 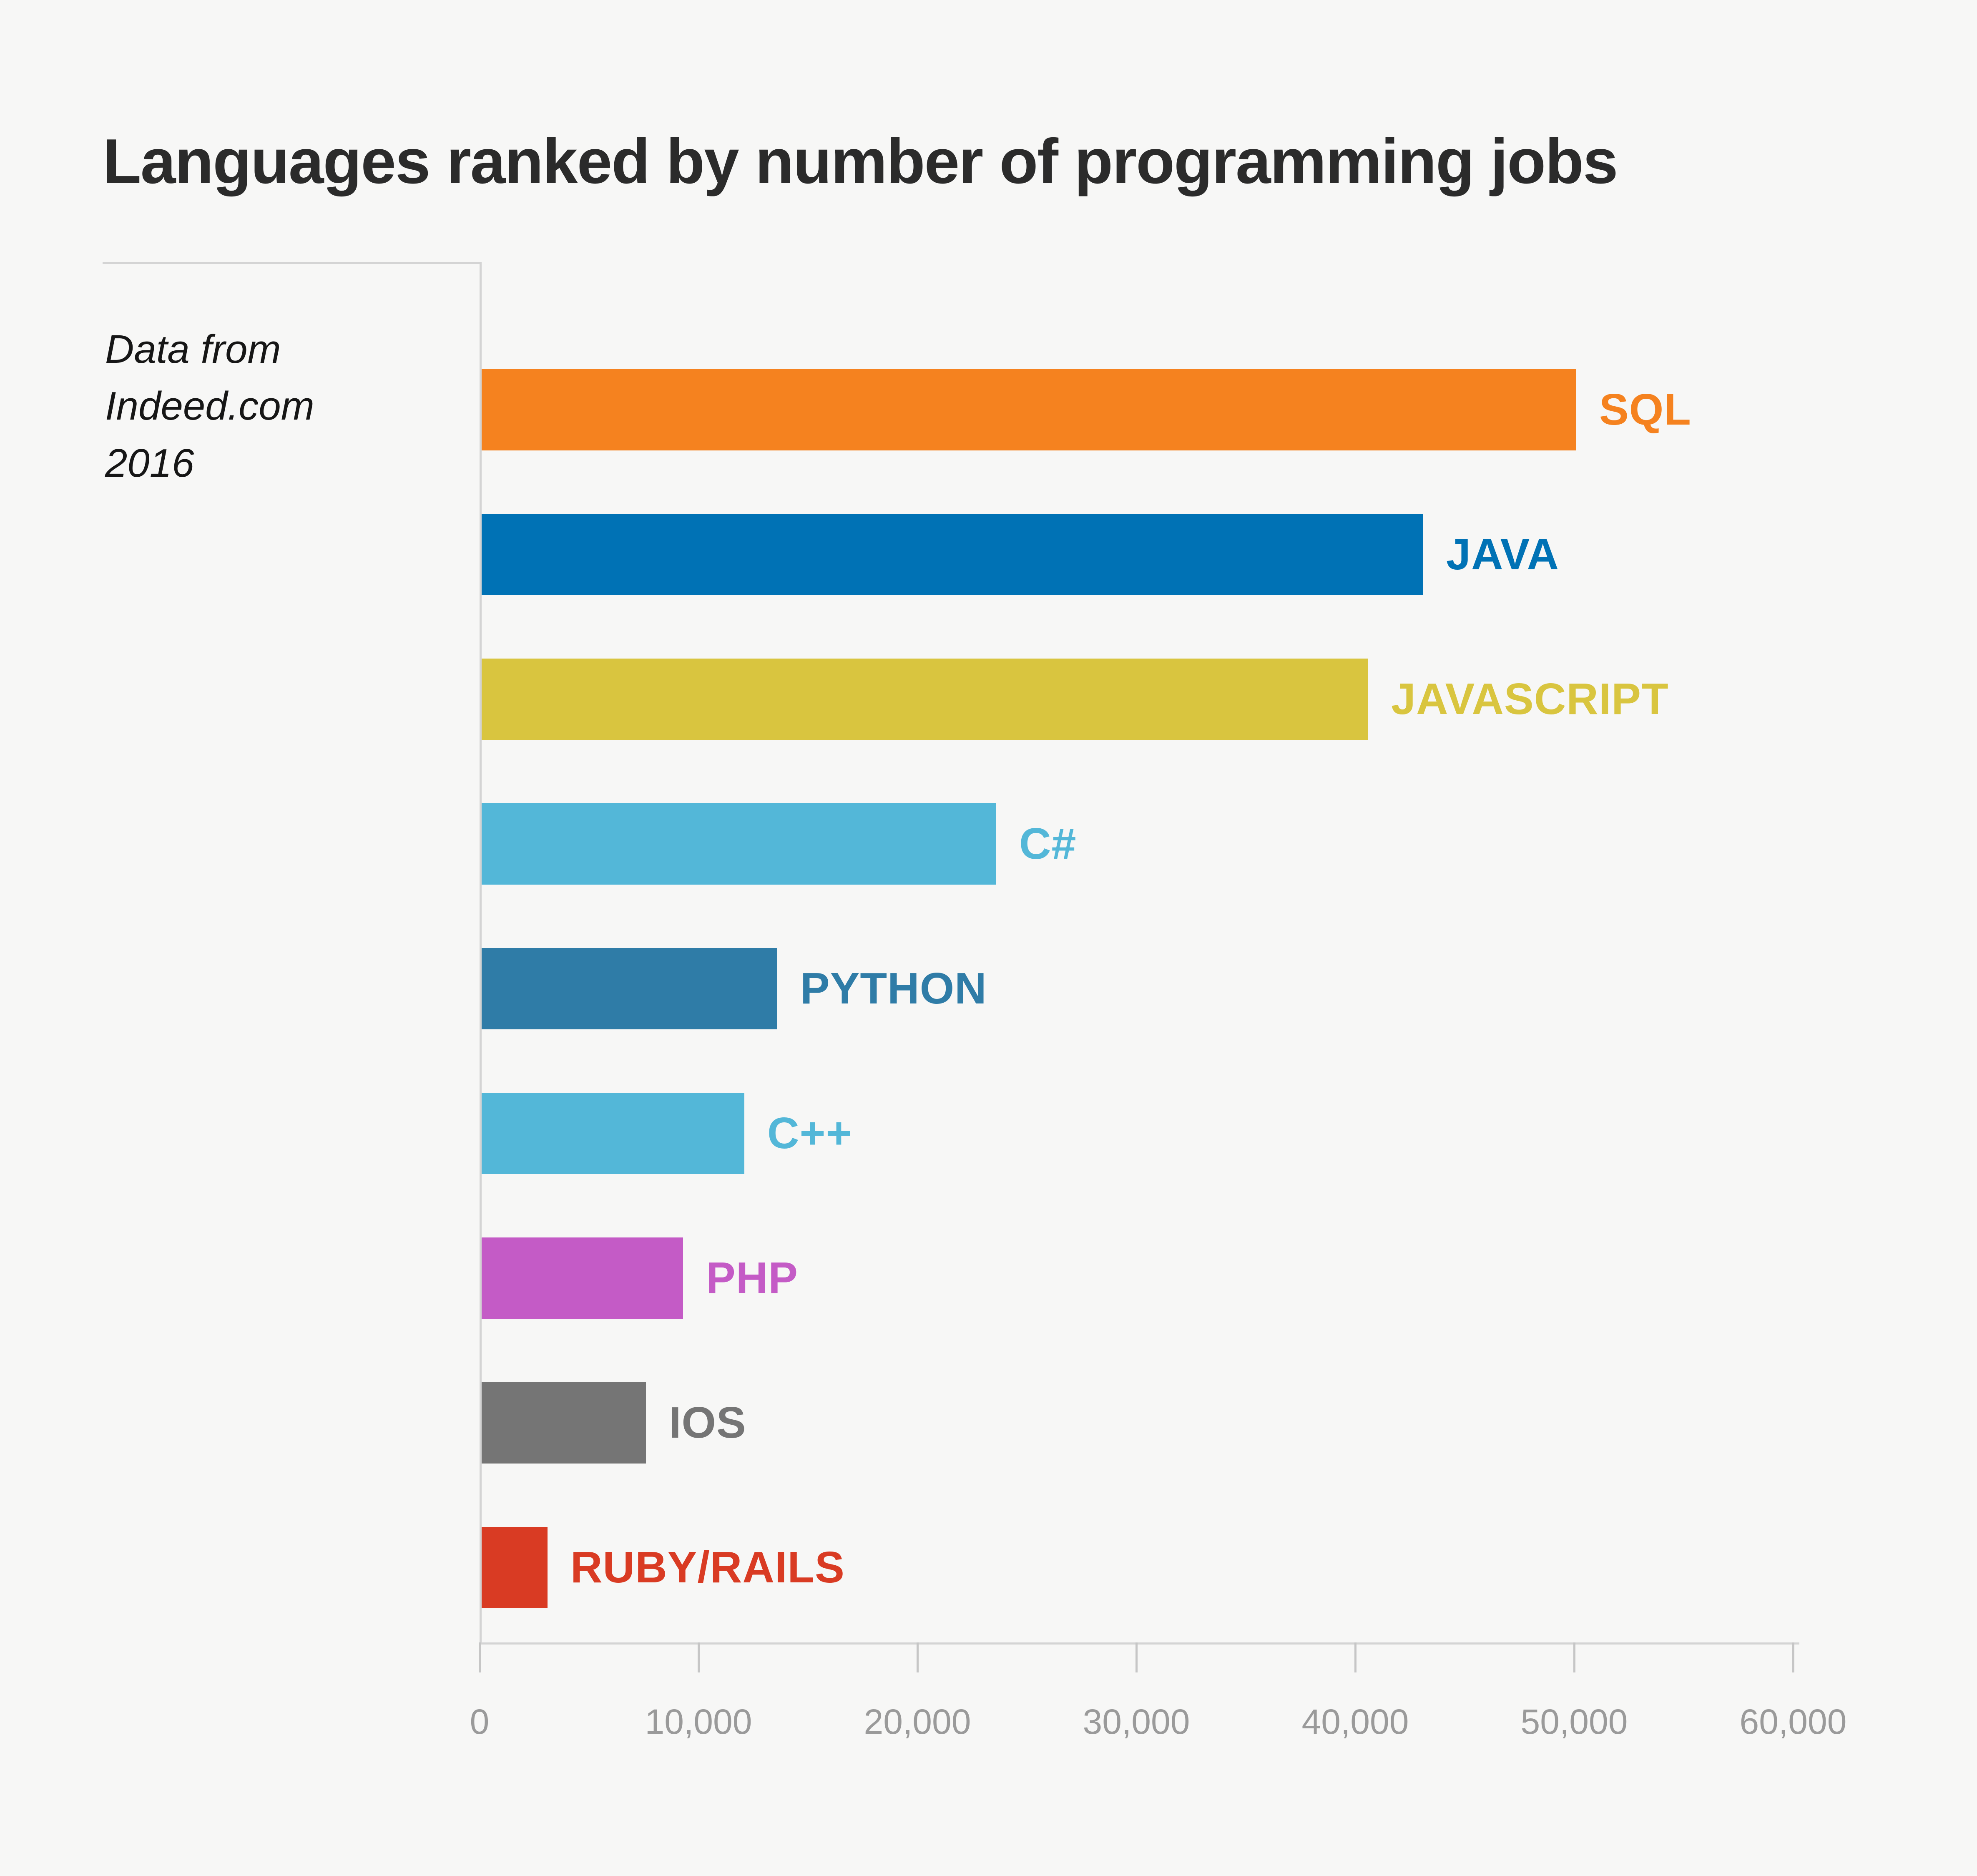 I want to click on bar-label: RUBY/RAILS, so click(x=707, y=1567).